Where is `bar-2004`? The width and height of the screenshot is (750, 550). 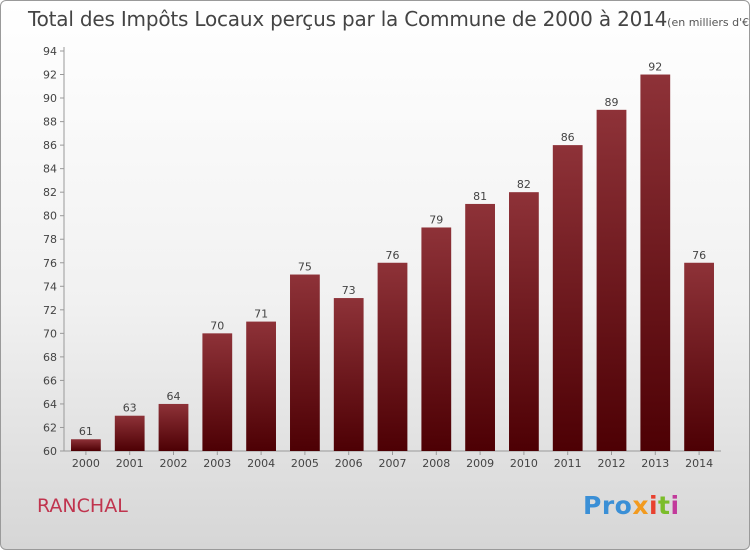 bar-2004 is located at coordinates (261, 386).